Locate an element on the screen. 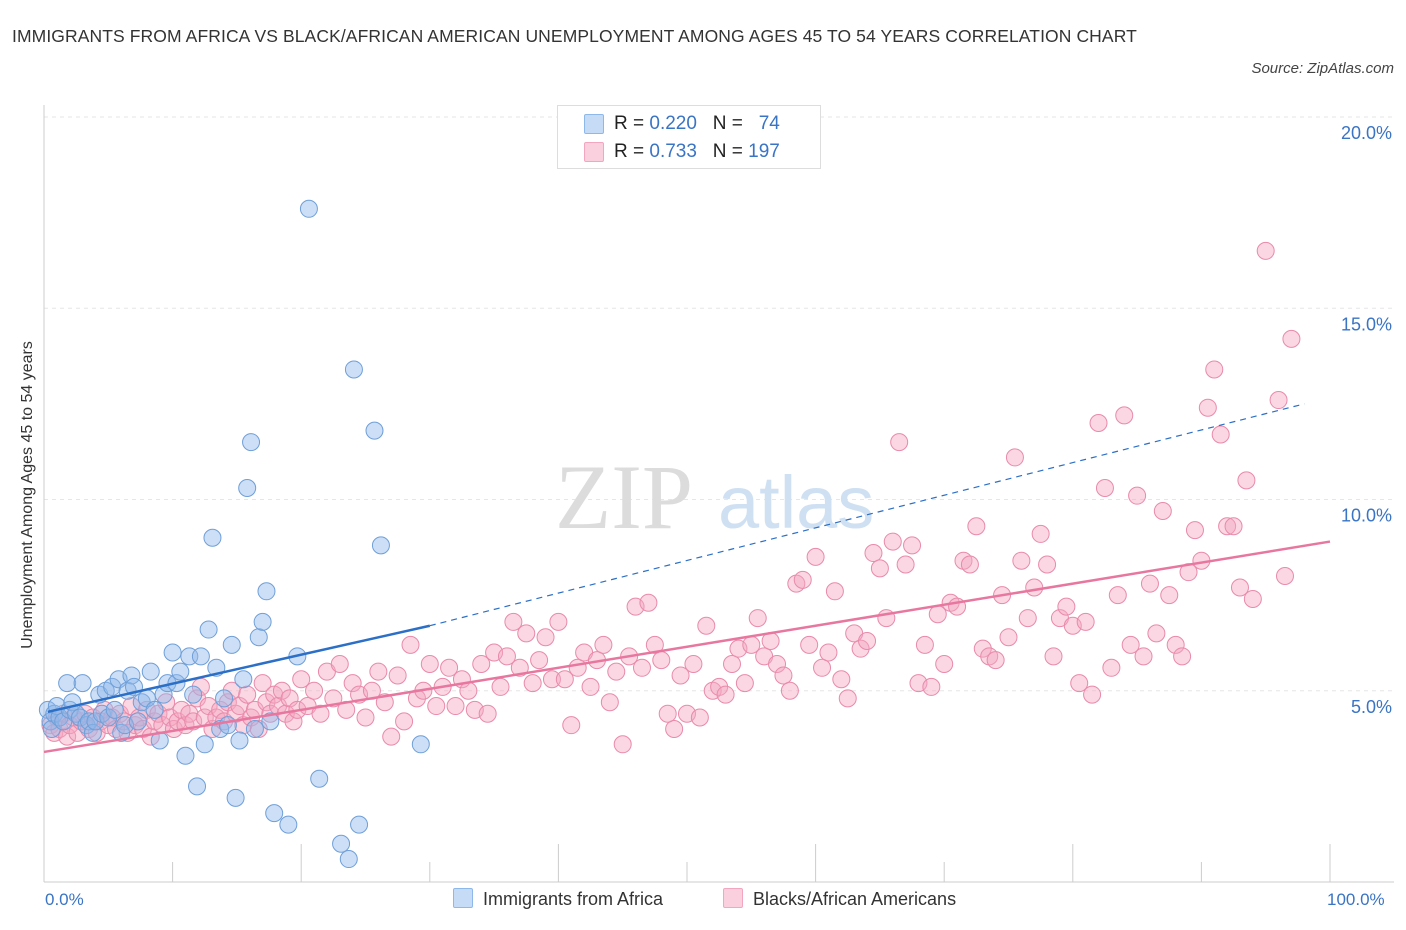 The width and height of the screenshot is (1406, 930). watermark-atlas: atlas is located at coordinates (796, 502).